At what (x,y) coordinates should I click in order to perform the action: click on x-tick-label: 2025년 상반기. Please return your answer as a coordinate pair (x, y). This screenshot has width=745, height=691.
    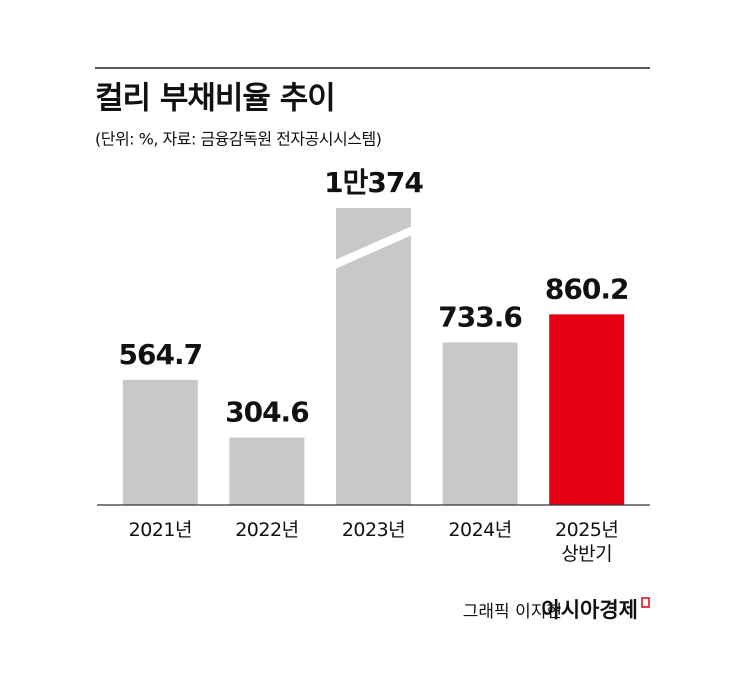
    Looking at the image, I should click on (587, 542).